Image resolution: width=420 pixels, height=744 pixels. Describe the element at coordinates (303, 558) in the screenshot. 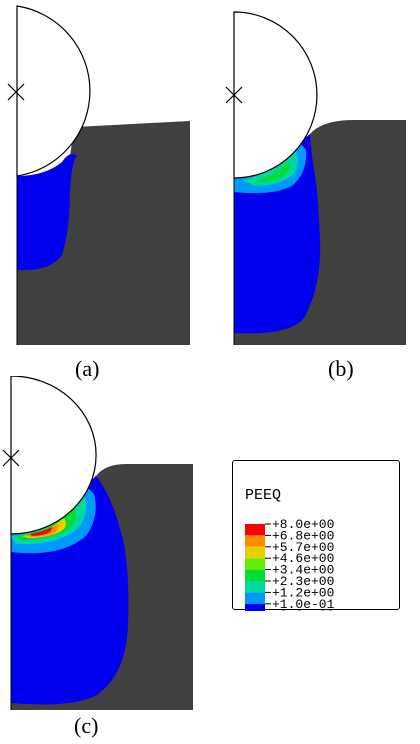

I see `legend-label: +4.6e+00` at that location.